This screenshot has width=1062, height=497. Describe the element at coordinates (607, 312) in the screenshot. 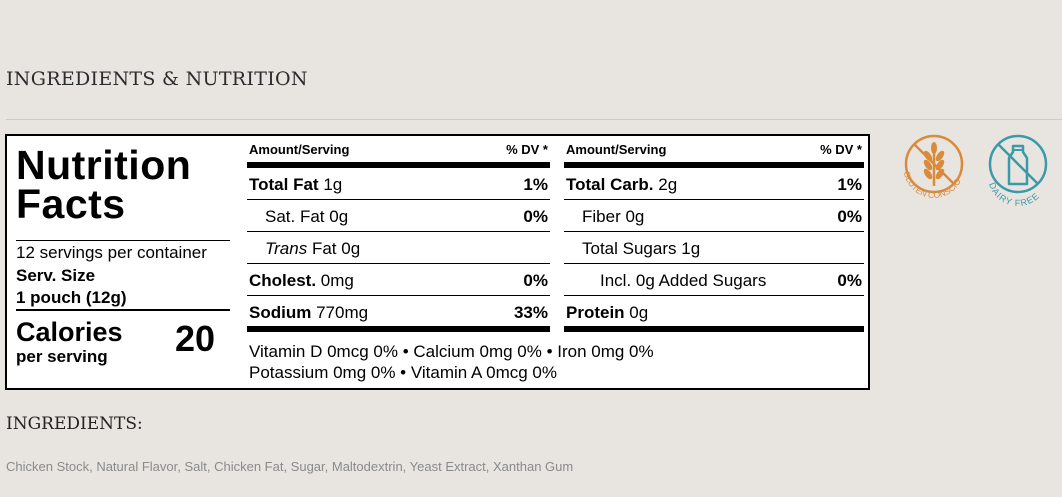

I see `nutrient-row: Protein 0g` at that location.